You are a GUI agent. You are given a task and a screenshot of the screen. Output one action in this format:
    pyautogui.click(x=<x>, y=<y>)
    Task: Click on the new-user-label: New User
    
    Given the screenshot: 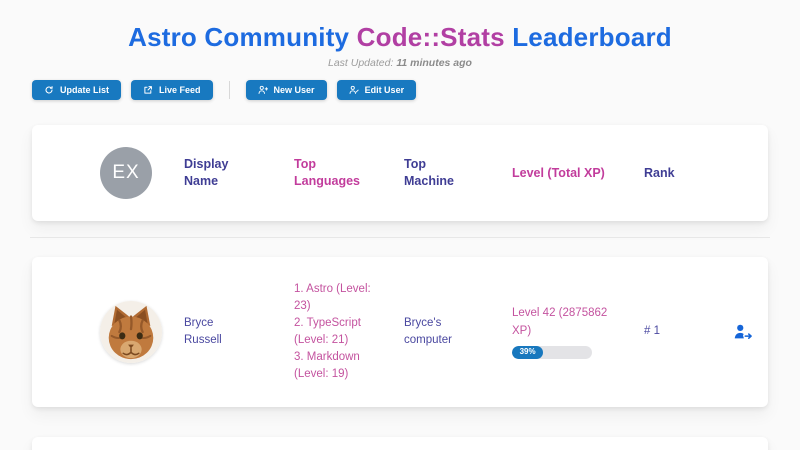 What is the action you would take?
    pyautogui.click(x=294, y=90)
    